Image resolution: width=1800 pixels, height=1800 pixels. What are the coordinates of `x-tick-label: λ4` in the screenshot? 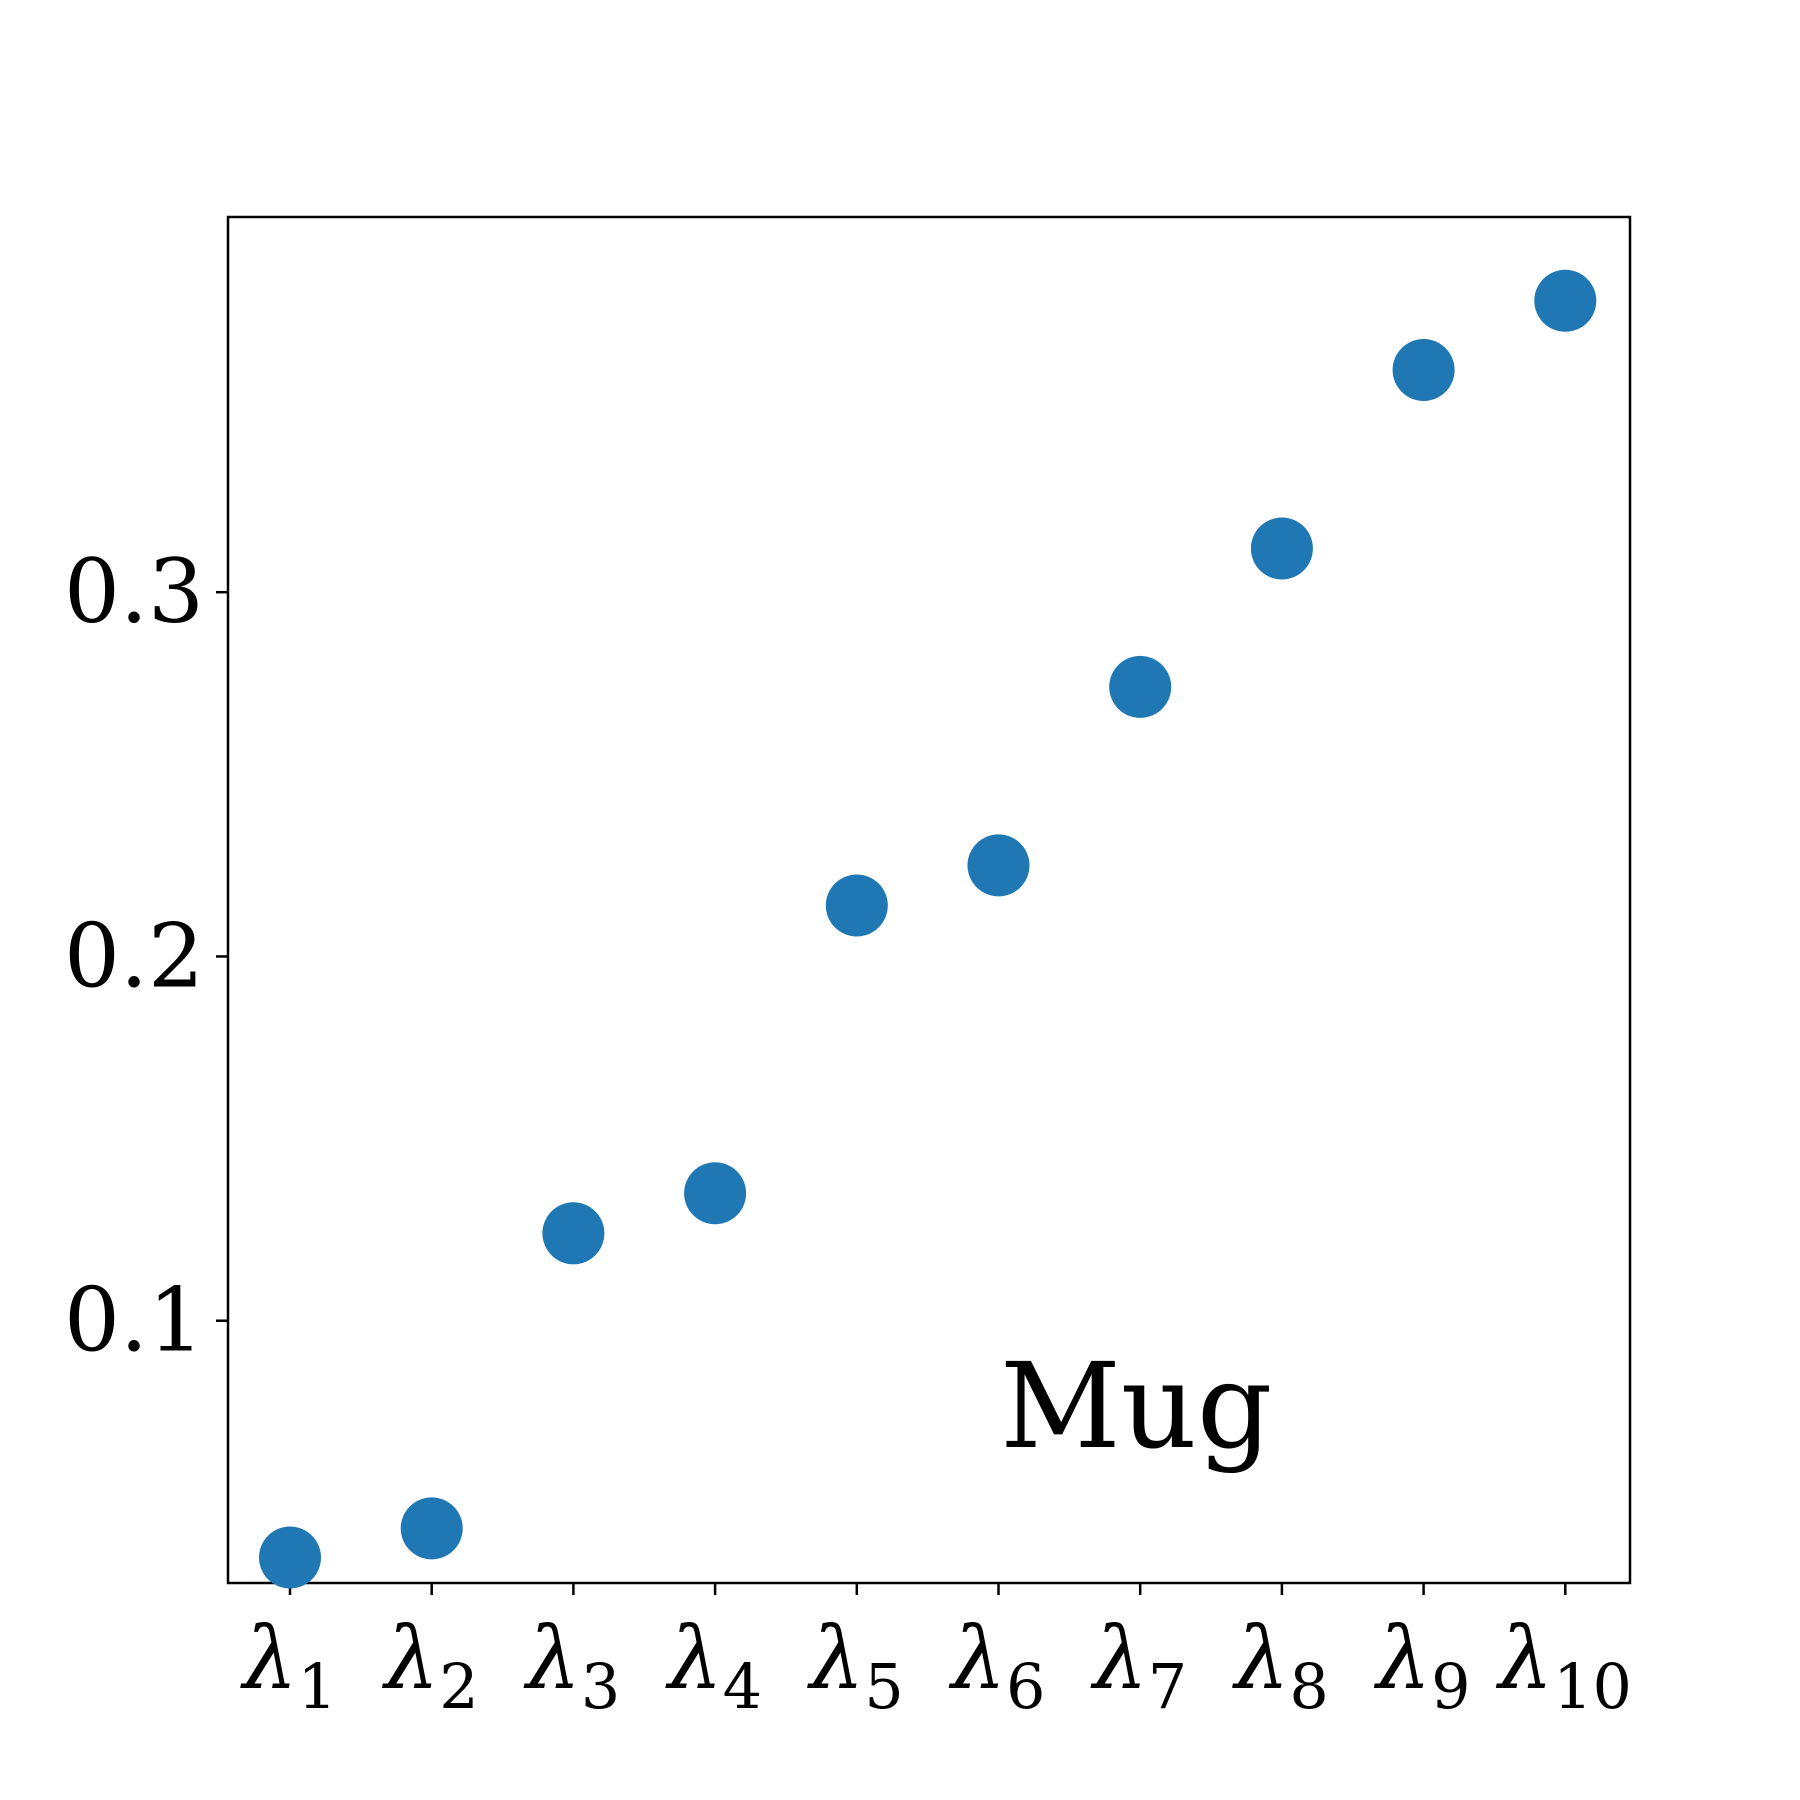 It's located at (713, 1666).